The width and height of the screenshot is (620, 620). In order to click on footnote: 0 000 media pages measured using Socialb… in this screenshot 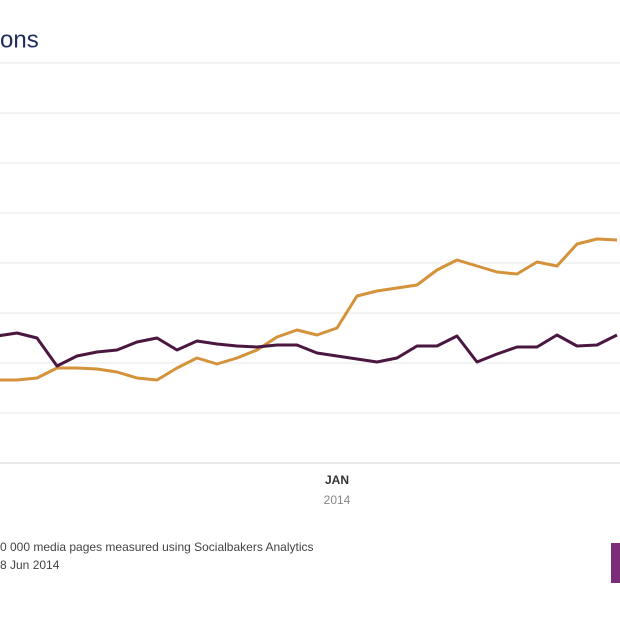, I will do `click(157, 547)`.